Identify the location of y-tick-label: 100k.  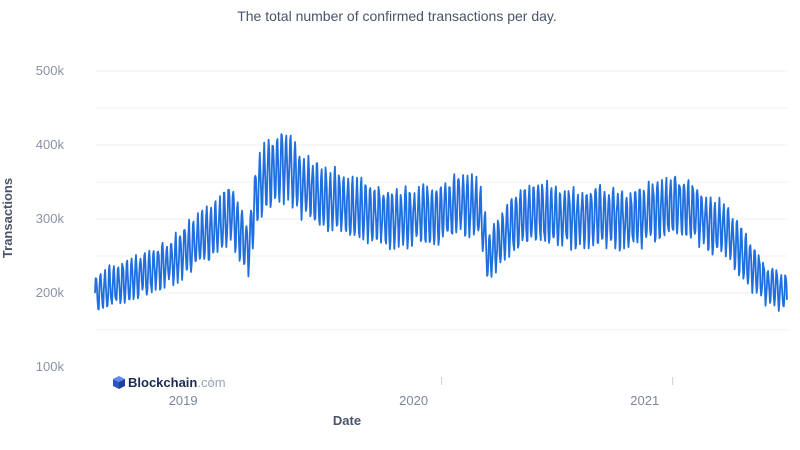
(50, 366).